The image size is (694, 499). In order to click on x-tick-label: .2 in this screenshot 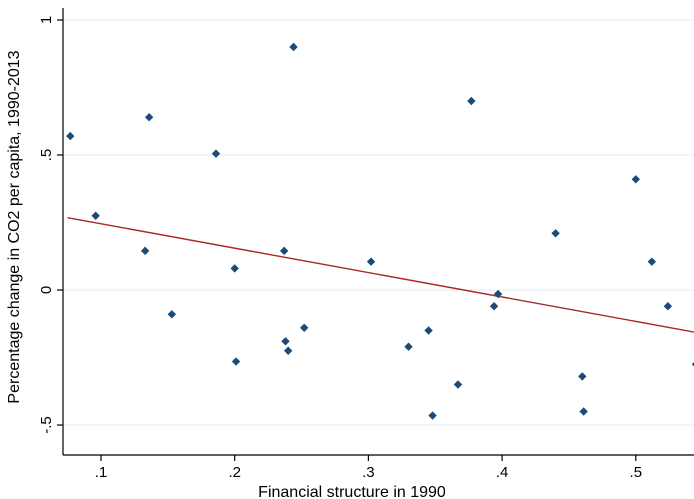, I will do `click(234, 472)`.